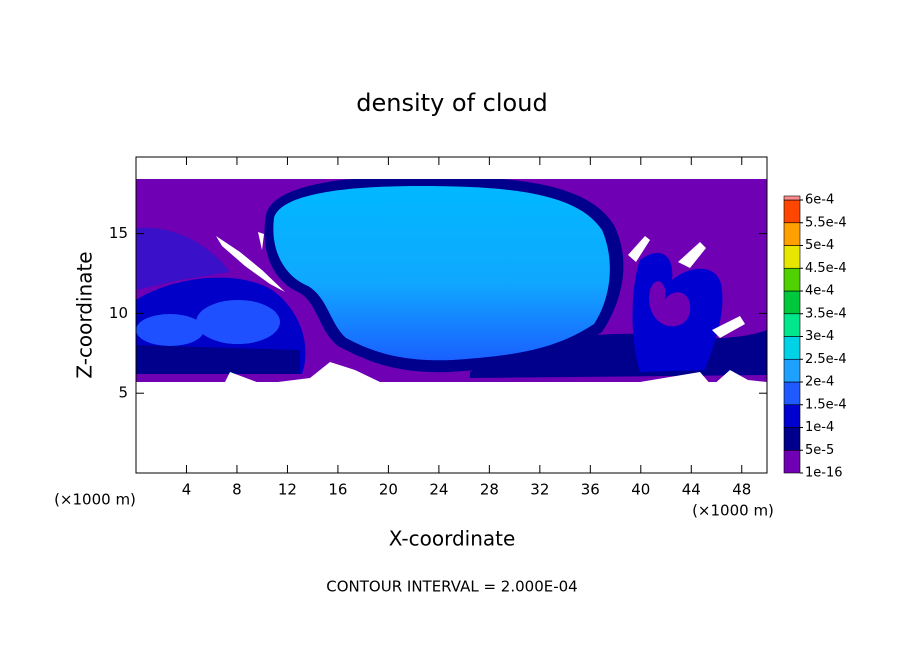 The width and height of the screenshot is (904, 654). Describe the element at coordinates (451, 103) in the screenshot. I see `chart-title: density of cloud` at that location.